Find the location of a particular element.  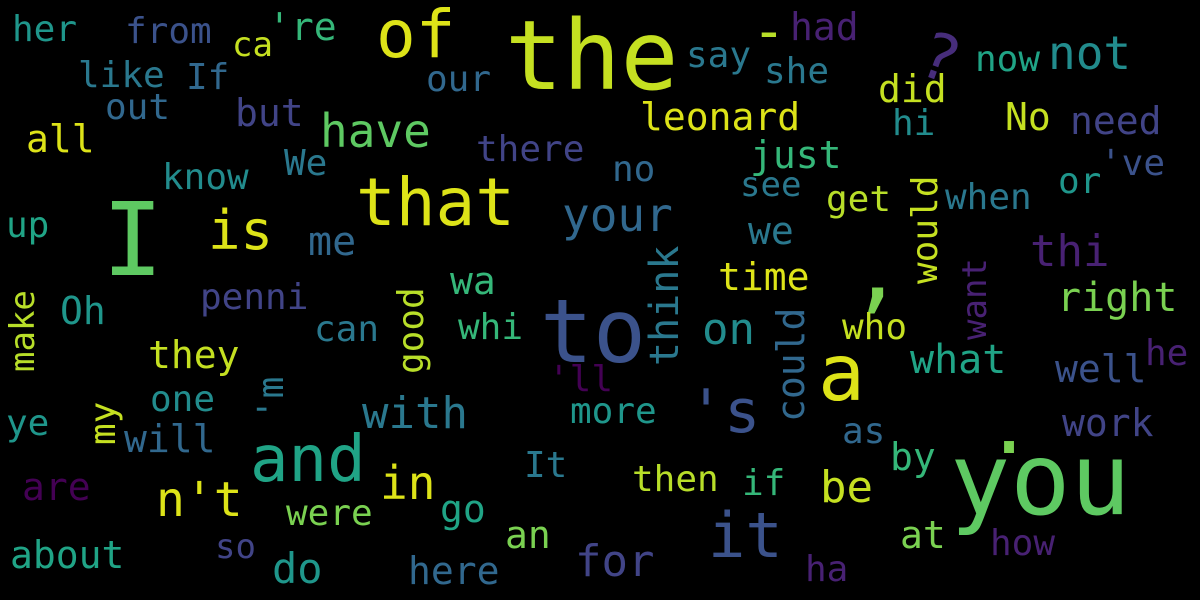

word-need: need is located at coordinates (1116, 121).